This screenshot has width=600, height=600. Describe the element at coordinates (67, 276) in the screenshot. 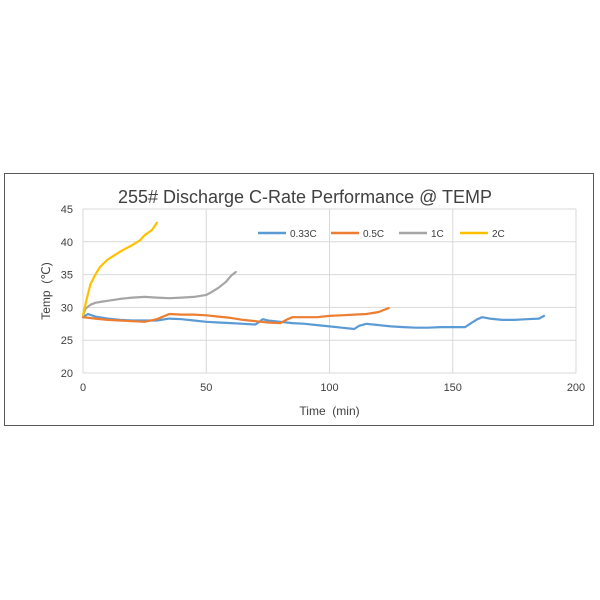

I see `y-tick-label-35: 35` at that location.